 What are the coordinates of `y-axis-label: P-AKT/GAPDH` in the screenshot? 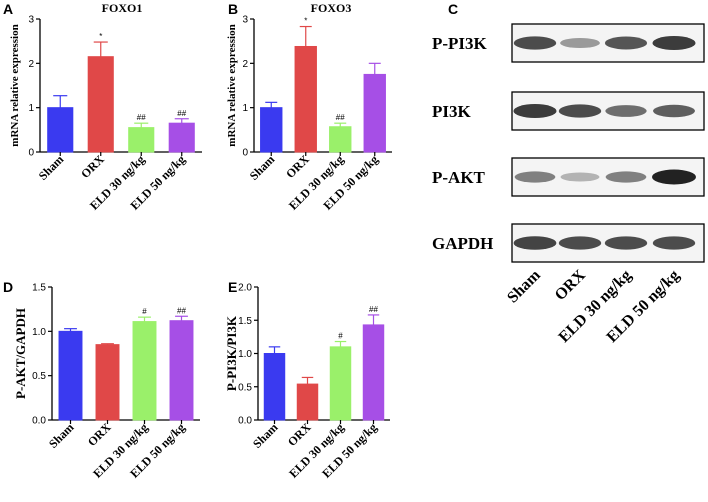 It's located at (20, 353).